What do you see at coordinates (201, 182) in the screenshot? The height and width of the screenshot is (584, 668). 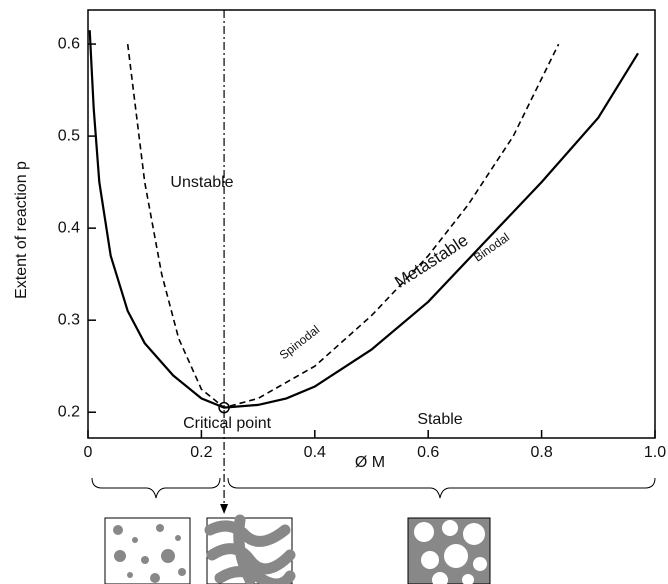 I see `region-label: Unstable` at bounding box center [201, 182].